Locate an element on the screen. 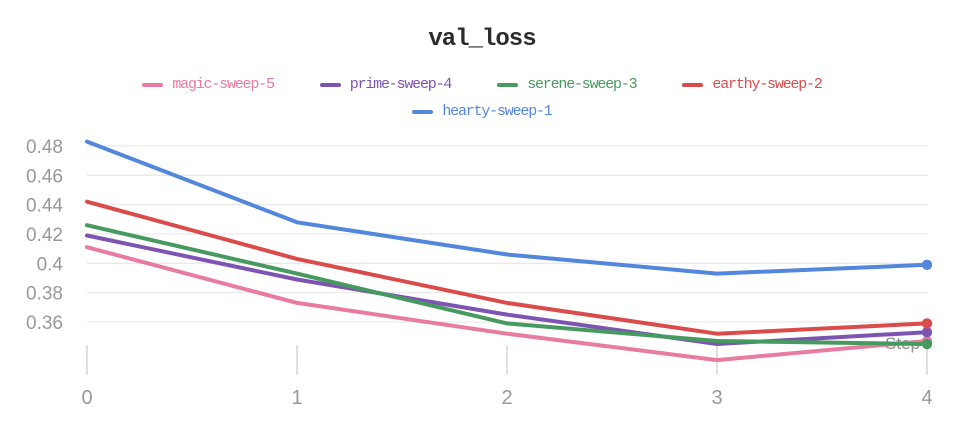 The height and width of the screenshot is (435, 964). y-tick-label: 0.46 is located at coordinates (44, 176).